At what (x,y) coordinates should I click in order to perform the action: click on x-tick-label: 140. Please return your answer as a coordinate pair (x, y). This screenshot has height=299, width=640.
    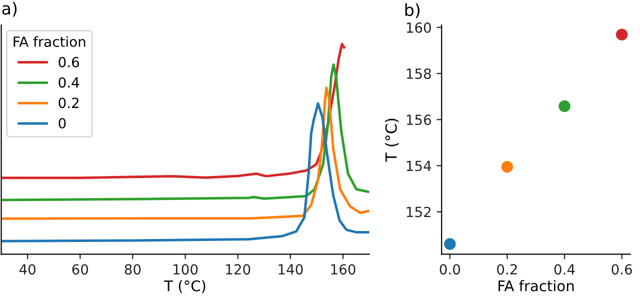
    Looking at the image, I should click on (290, 269).